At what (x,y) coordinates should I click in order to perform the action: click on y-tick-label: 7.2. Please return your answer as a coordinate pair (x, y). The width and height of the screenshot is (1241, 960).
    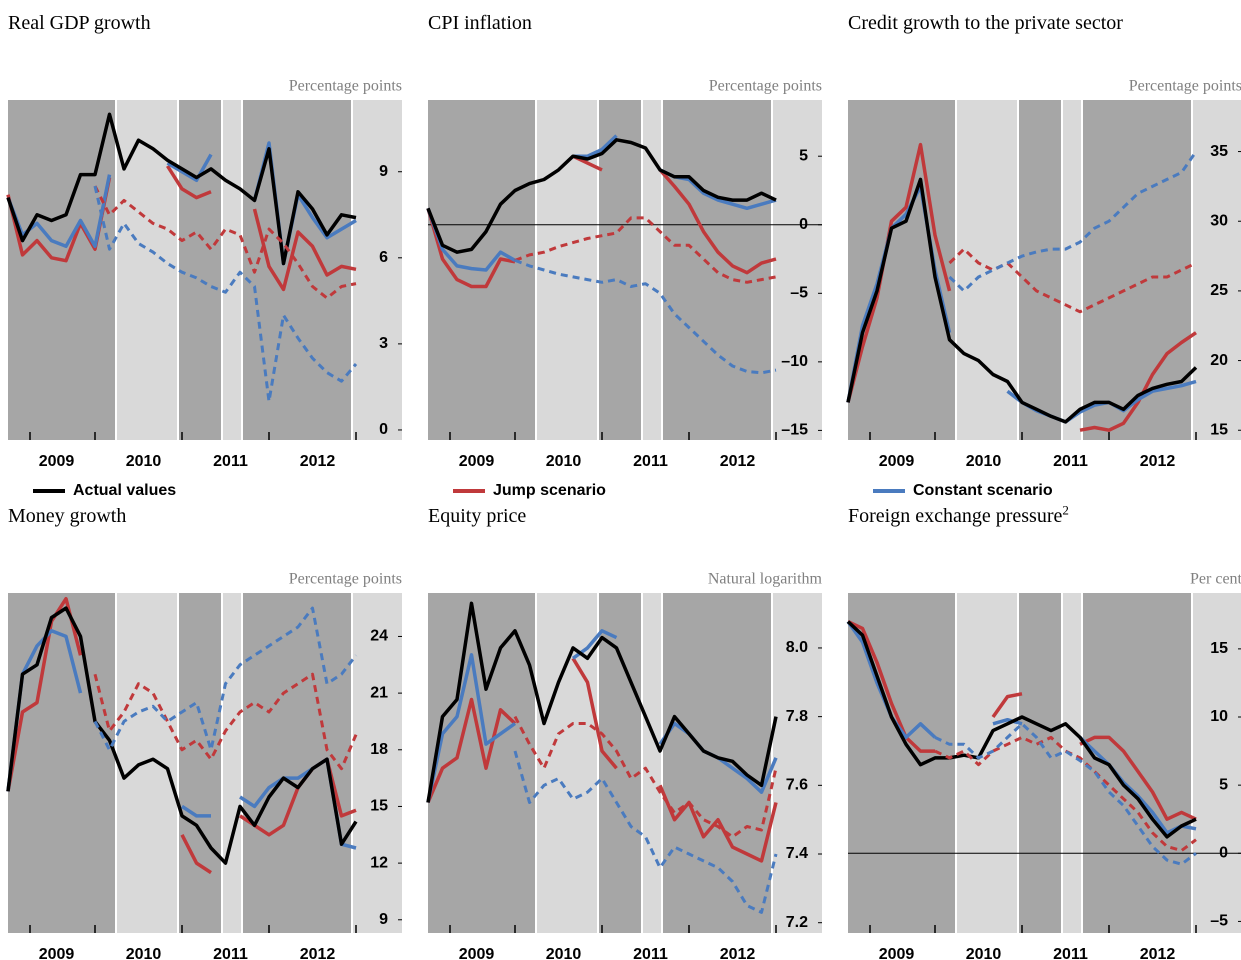
    Looking at the image, I should click on (797, 922).